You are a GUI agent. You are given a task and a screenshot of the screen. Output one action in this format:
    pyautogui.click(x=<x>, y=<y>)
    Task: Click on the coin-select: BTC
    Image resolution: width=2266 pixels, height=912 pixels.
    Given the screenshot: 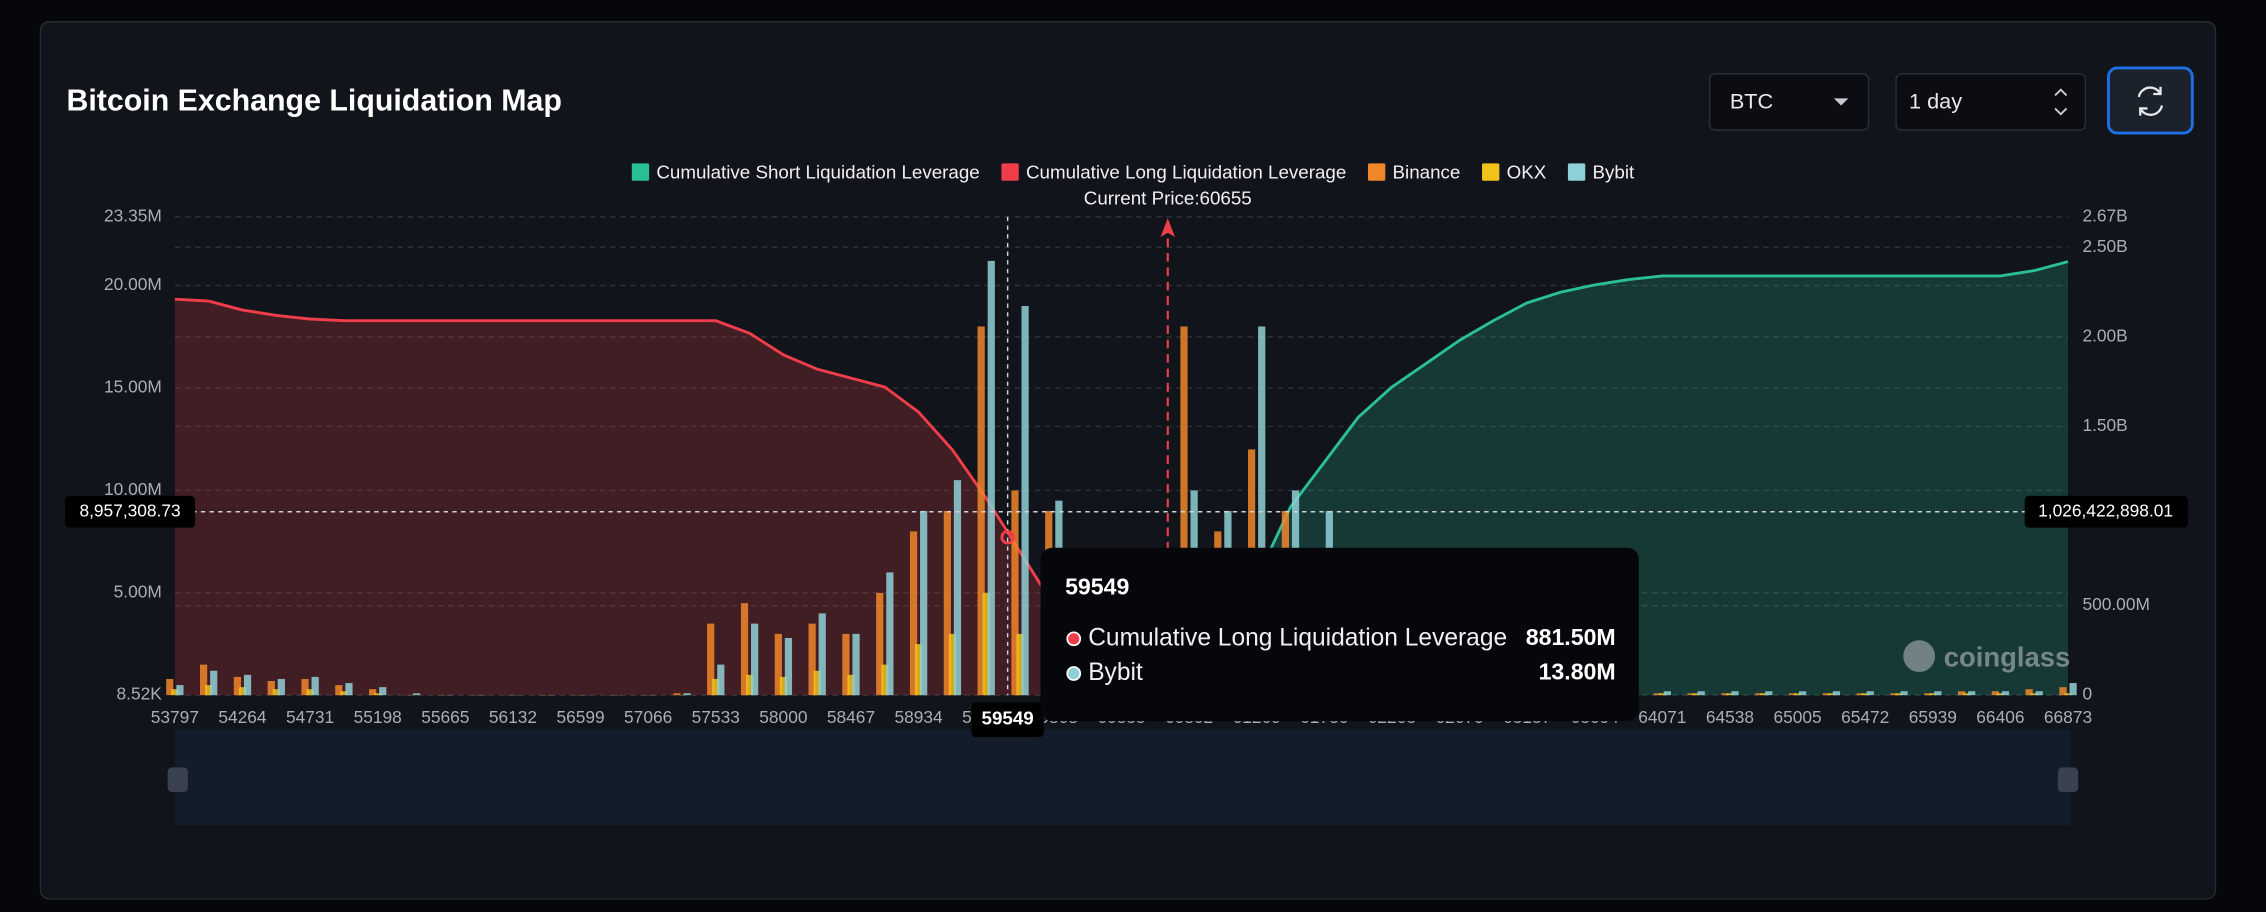 What is the action you would take?
    pyautogui.click(x=1789, y=102)
    